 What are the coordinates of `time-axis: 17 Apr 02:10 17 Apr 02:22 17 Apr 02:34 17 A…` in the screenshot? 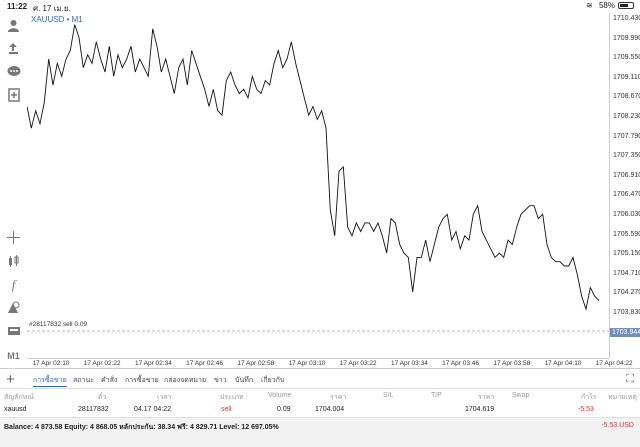 It's located at (330, 363).